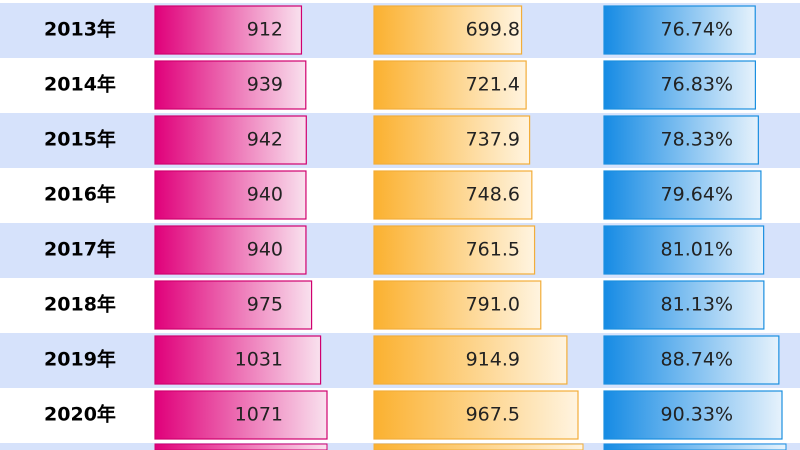  I want to click on cell-value: 975, so click(265, 305).